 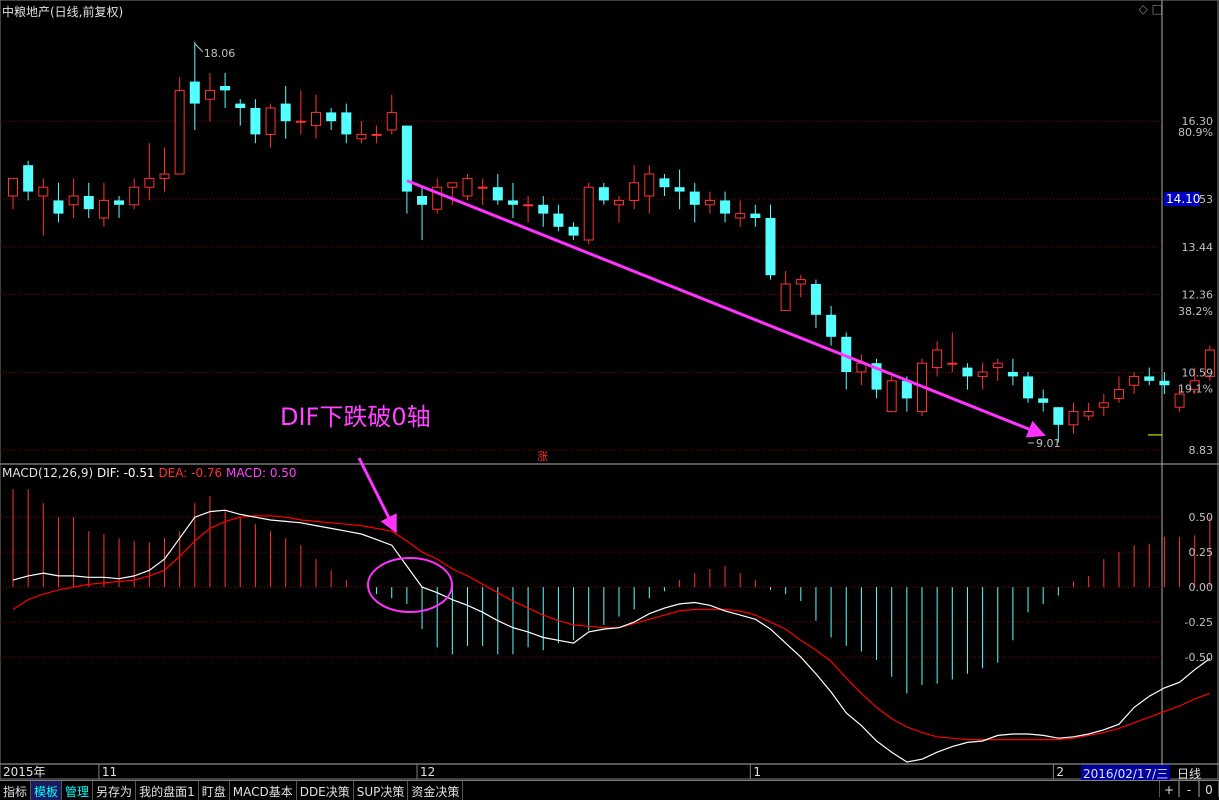 I want to click on zoom-out-button: -, so click(x=1189, y=789).